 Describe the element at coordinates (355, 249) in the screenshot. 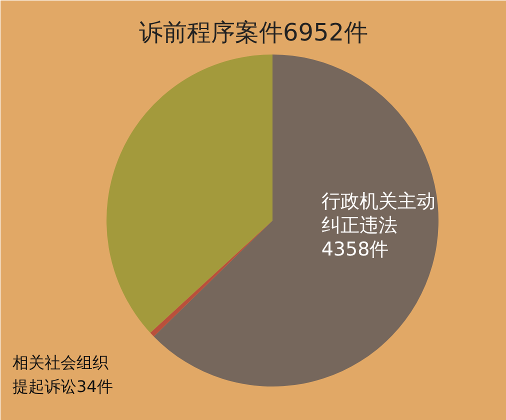

I see `data-label: 4358件` at that location.